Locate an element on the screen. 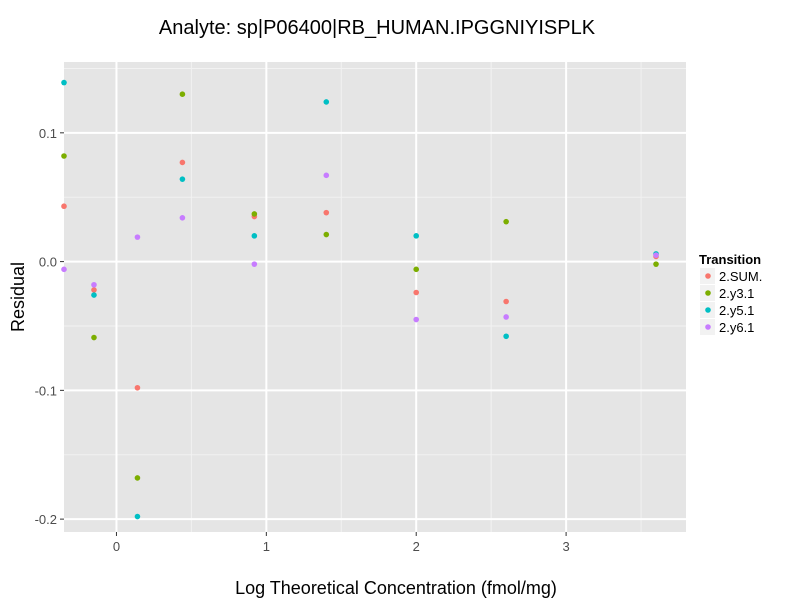 This screenshot has width=800, height=600. x-tick-label: 3 is located at coordinates (565, 546).